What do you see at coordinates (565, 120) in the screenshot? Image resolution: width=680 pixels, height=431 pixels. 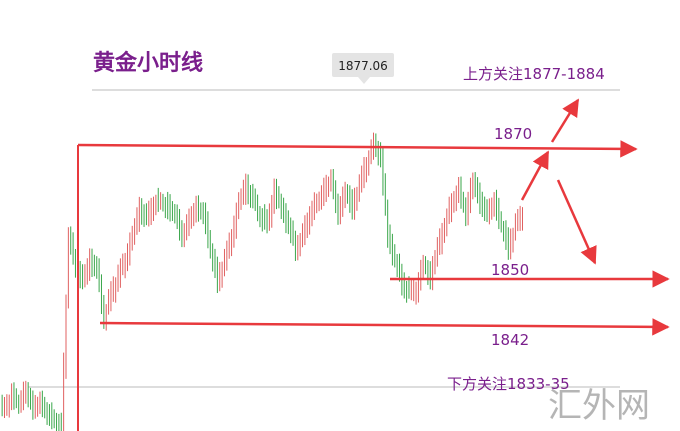 I see `up-scenario-arrow` at bounding box center [565, 120].